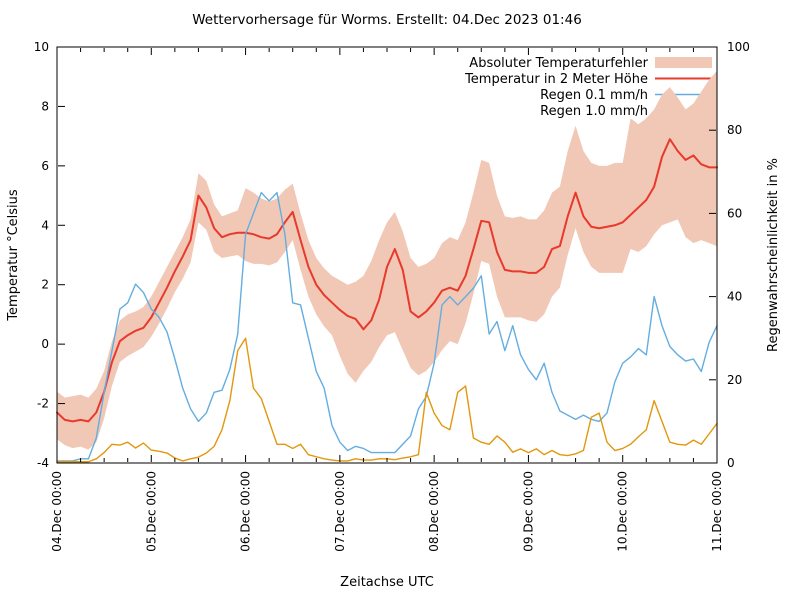 Image resolution: width=800 pixels, height=600 pixels. I want to click on legend-label-temperature-error: Absoluter Temperaturfehler, so click(558, 63).